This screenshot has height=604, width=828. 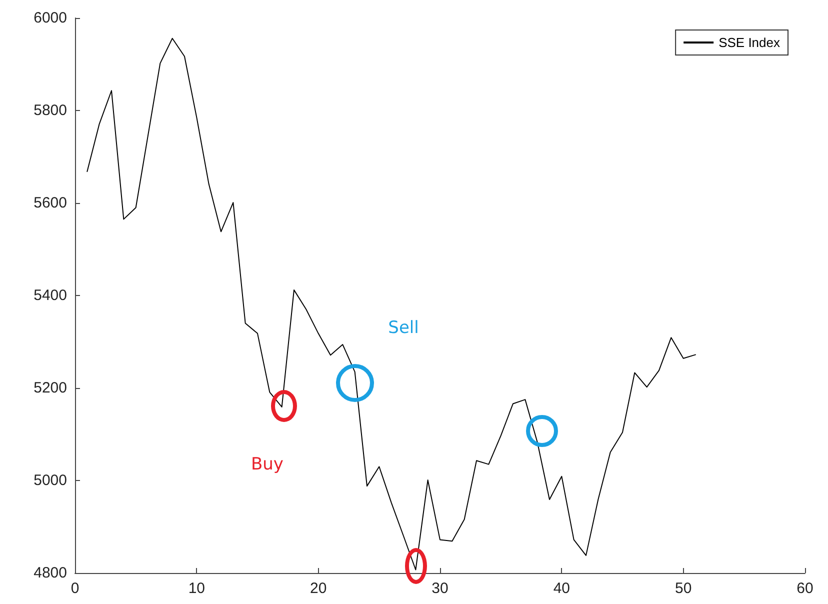 I want to click on x-tick-label: 20, so click(x=318, y=588).